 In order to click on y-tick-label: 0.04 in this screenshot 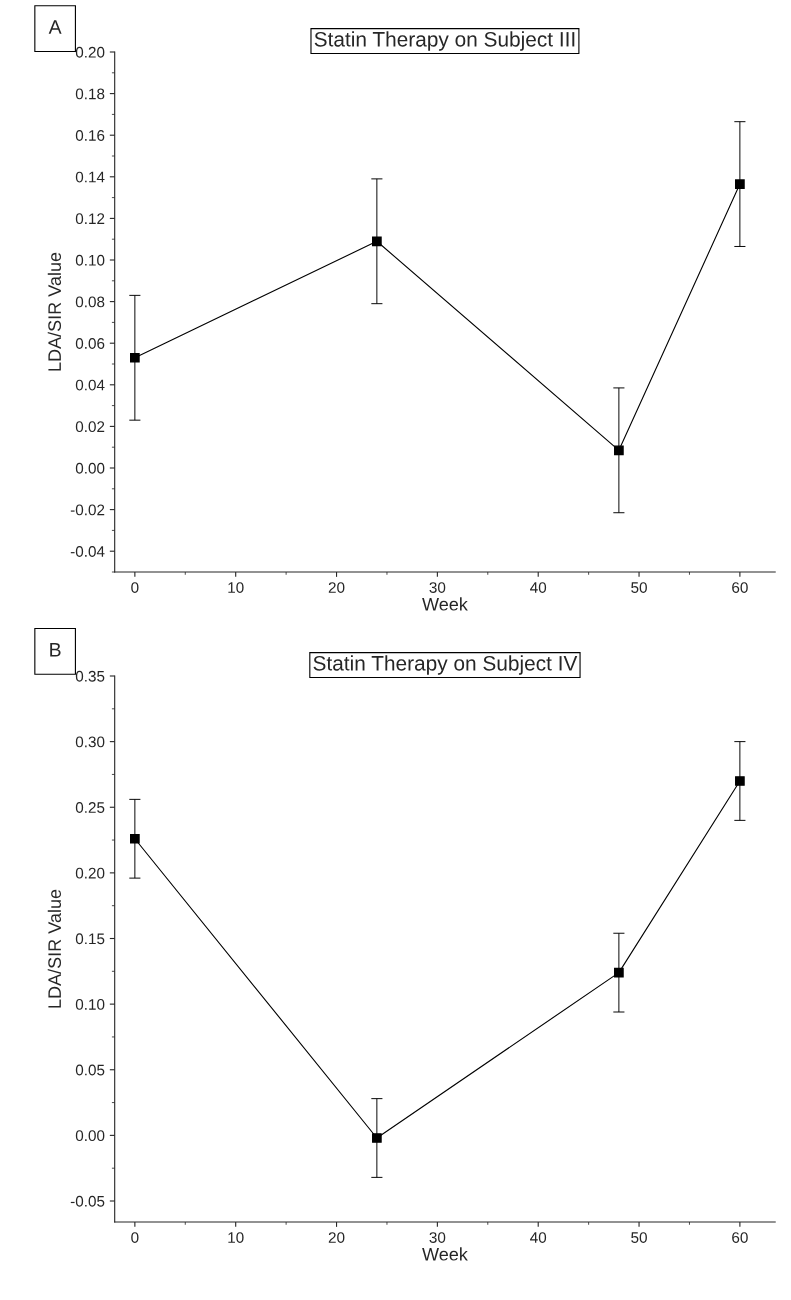, I will do `click(90, 385)`.